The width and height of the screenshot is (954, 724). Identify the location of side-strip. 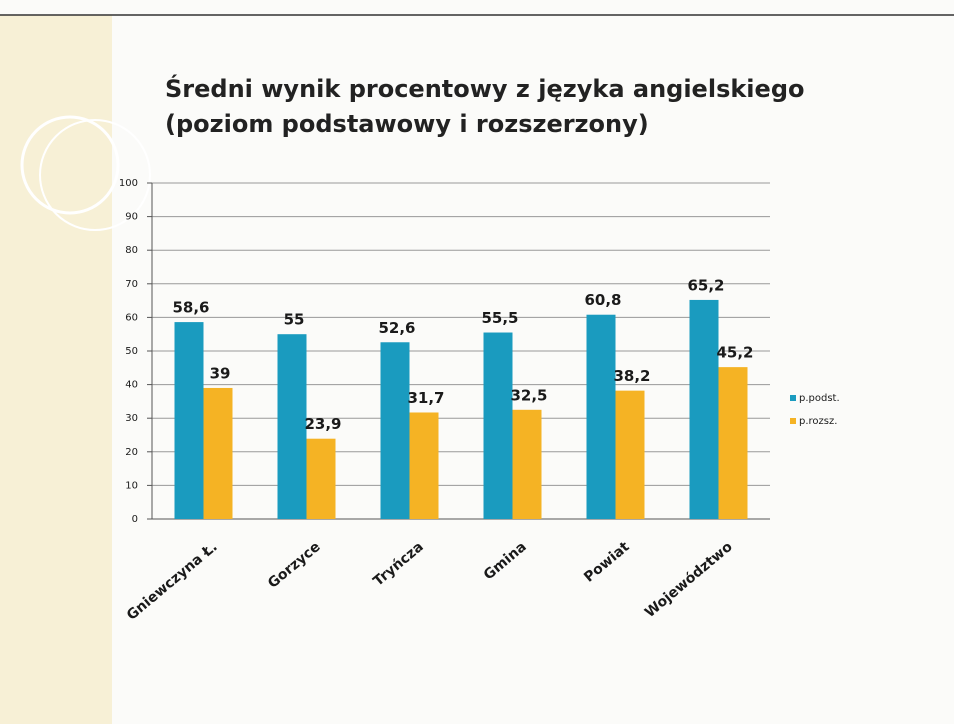
(56, 369).